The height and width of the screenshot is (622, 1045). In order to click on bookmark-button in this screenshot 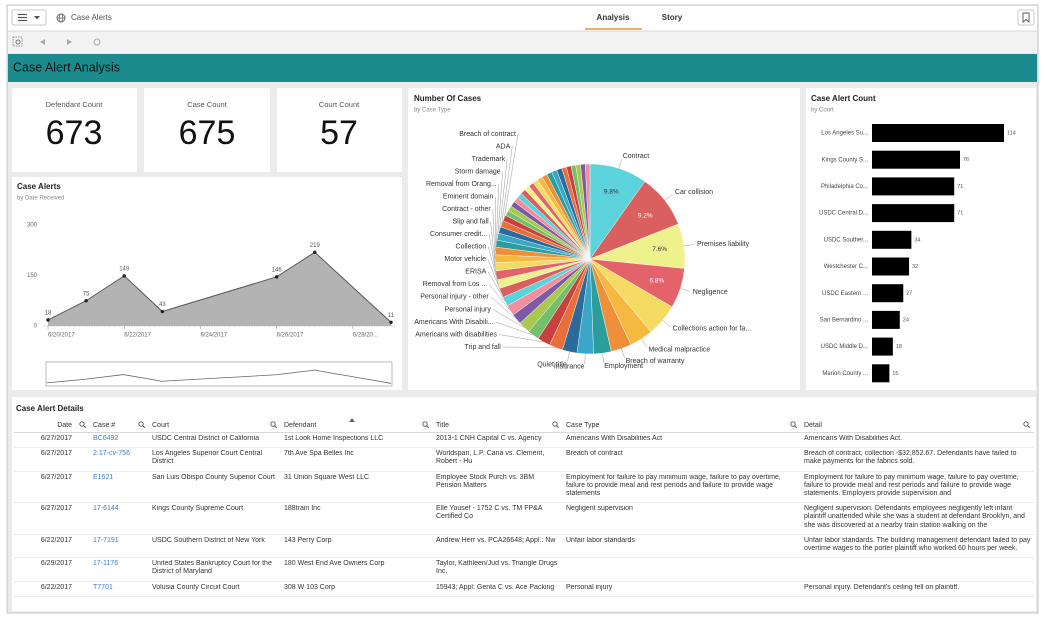, I will do `click(1026, 17)`.